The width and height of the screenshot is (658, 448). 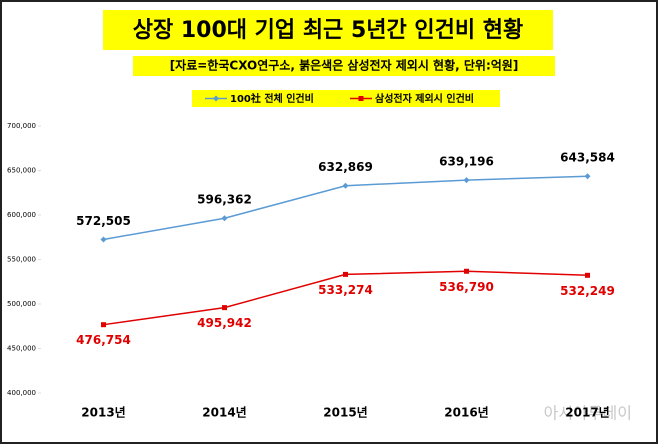 I want to click on watermark: 아시아투데이, so click(x=588, y=413).